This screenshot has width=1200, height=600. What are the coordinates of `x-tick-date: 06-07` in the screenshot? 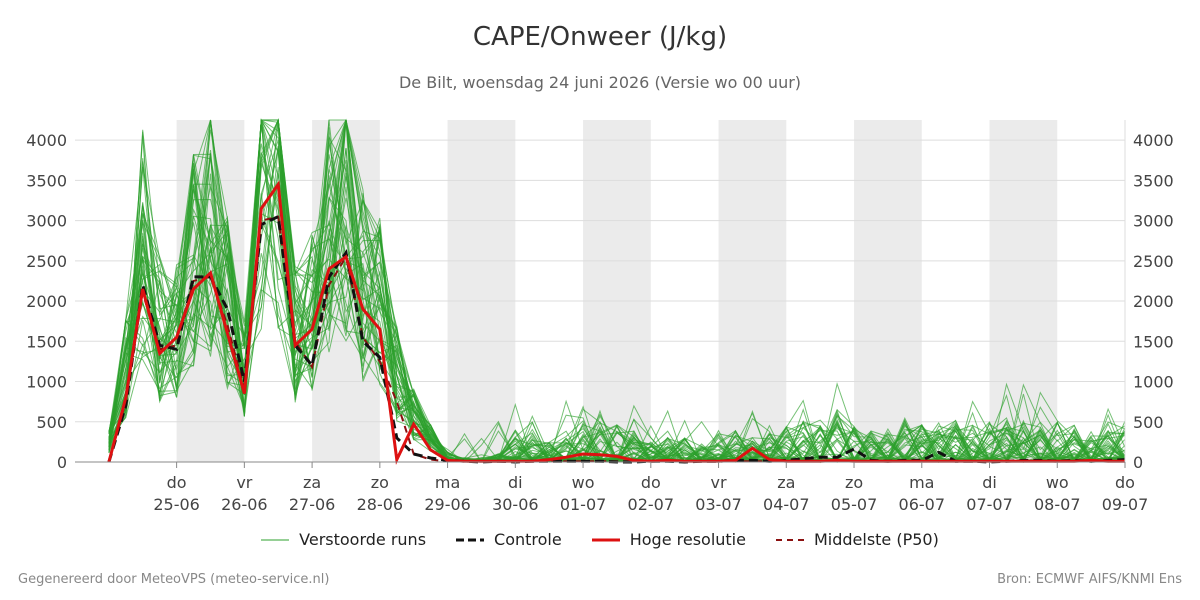 It's located at (922, 504).